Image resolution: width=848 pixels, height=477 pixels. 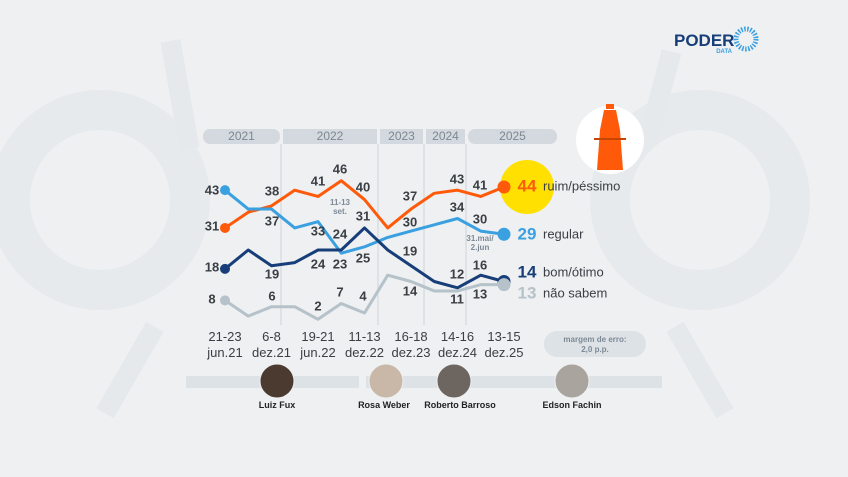 I want to click on year-bar: 2021 2022 2023 2024 2025, so click(x=380, y=136).